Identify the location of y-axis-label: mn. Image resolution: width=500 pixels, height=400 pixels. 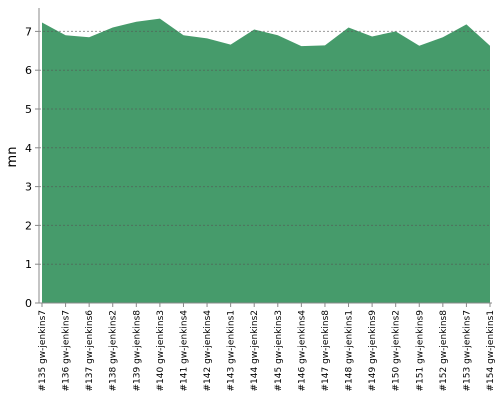
(12, 157).